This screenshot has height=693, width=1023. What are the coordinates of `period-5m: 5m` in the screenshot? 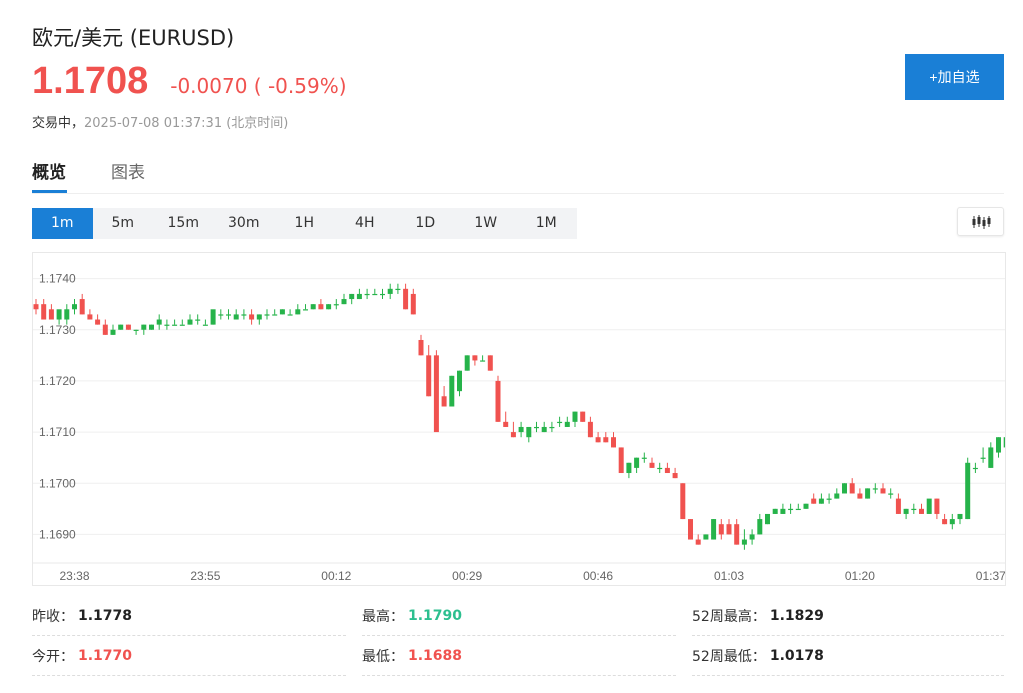 It's located at (123, 223).